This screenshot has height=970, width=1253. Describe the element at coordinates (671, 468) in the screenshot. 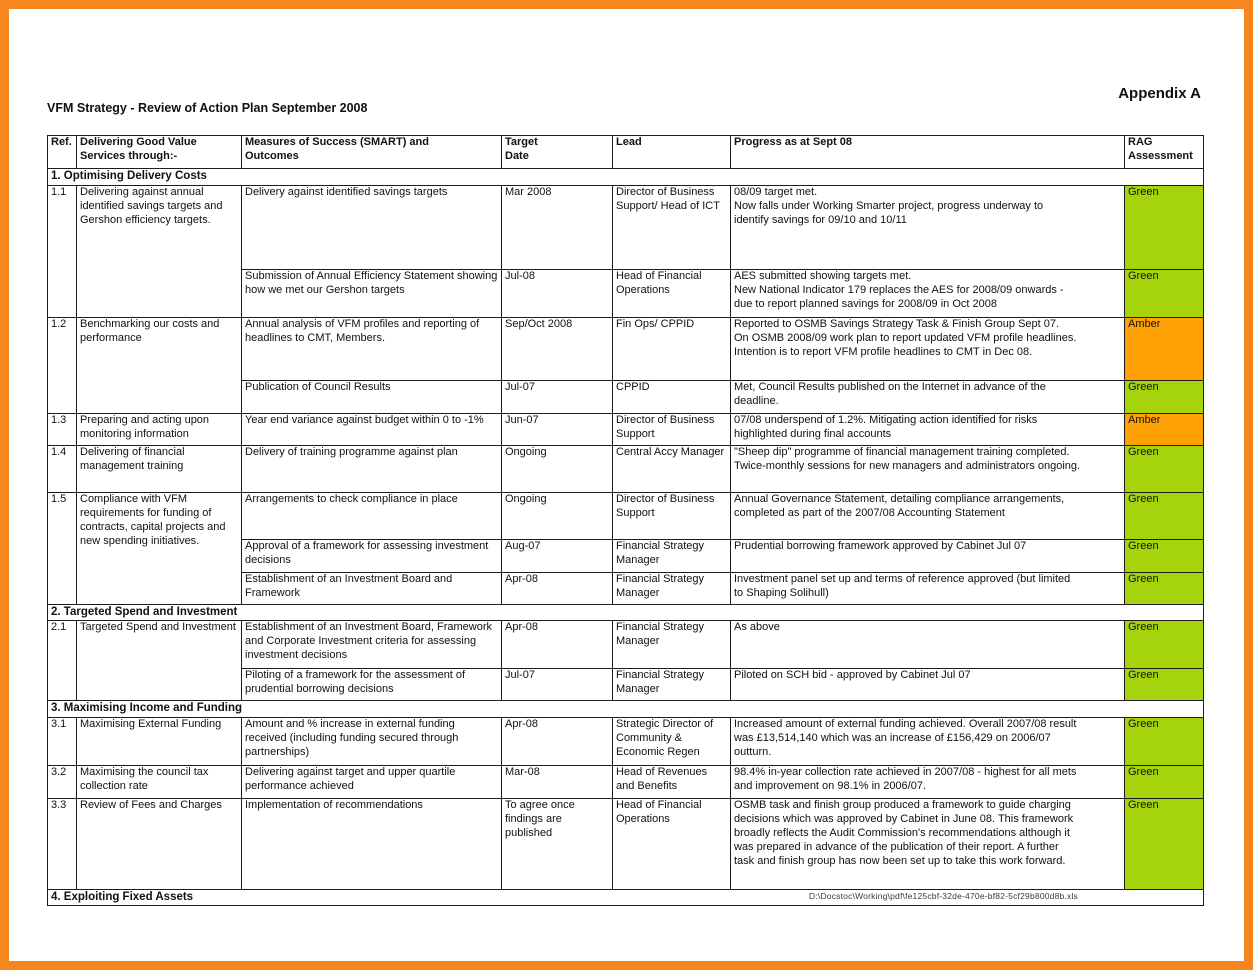

I see `cell-lead: Central Accy Manager` at that location.